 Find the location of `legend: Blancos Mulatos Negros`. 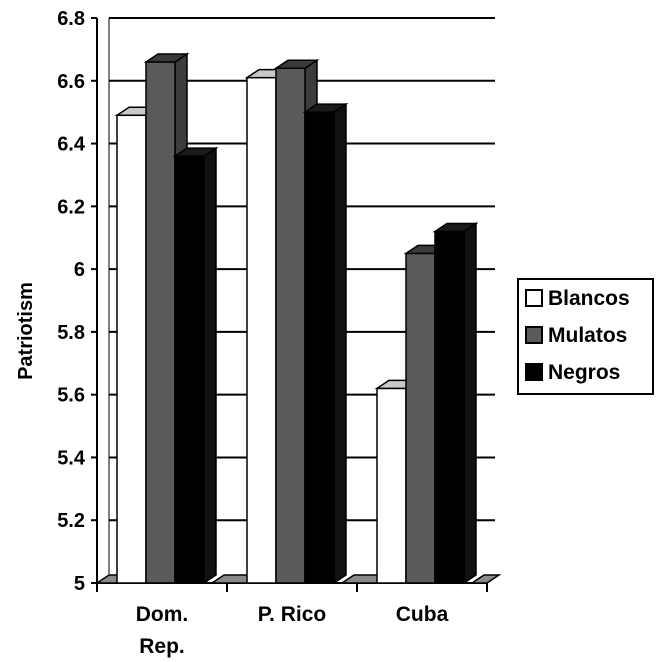

legend: Blancos Mulatos Negros is located at coordinates (585, 336).